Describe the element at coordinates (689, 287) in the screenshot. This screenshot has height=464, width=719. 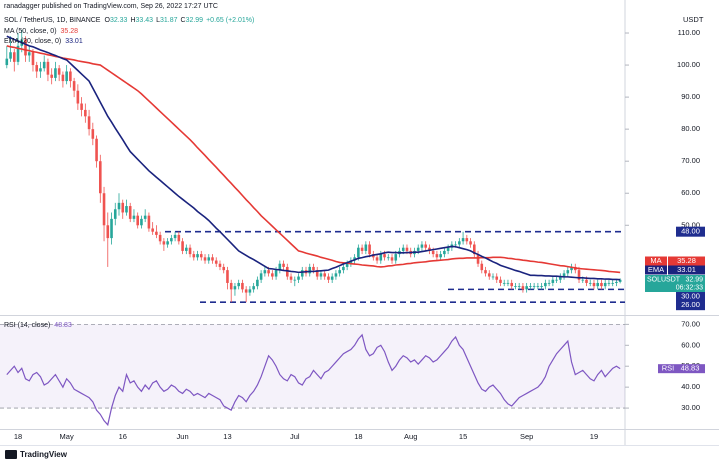
I see `countdown: 06:32:33` at that location.